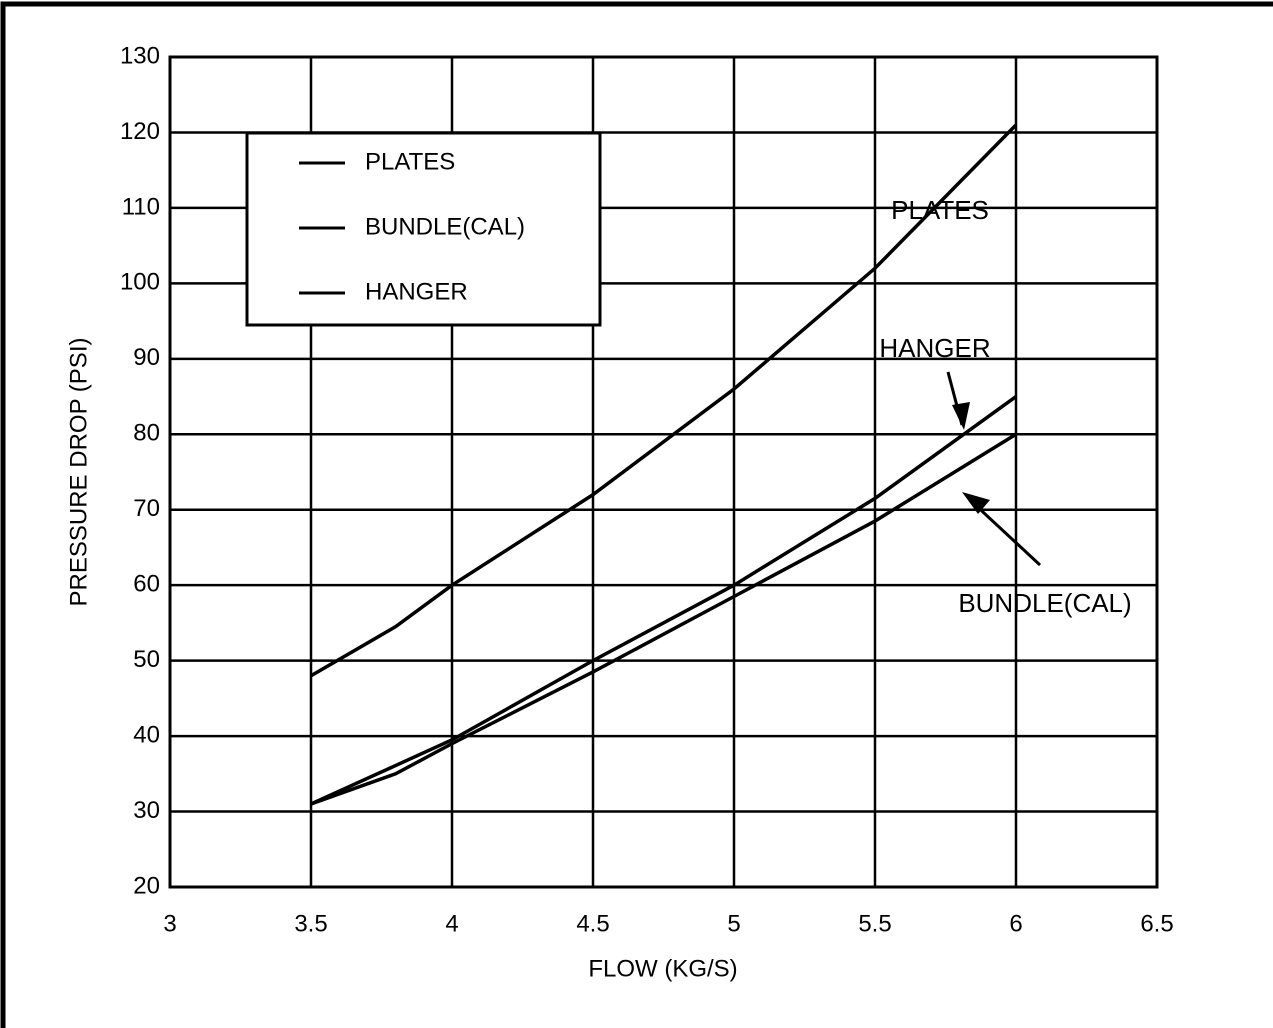 Image resolution: width=1273 pixels, height=1028 pixels. What do you see at coordinates (733, 923) in the screenshot?
I see `x-tick-label: 5` at bounding box center [733, 923].